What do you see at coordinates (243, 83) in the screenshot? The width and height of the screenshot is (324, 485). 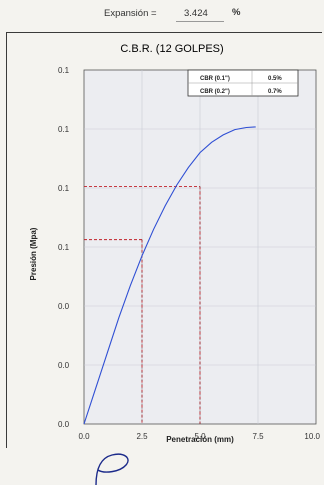 I see `legend-box: CBR (0.1") 0.5% CBR (0.2") 0.7%` at bounding box center [243, 83].